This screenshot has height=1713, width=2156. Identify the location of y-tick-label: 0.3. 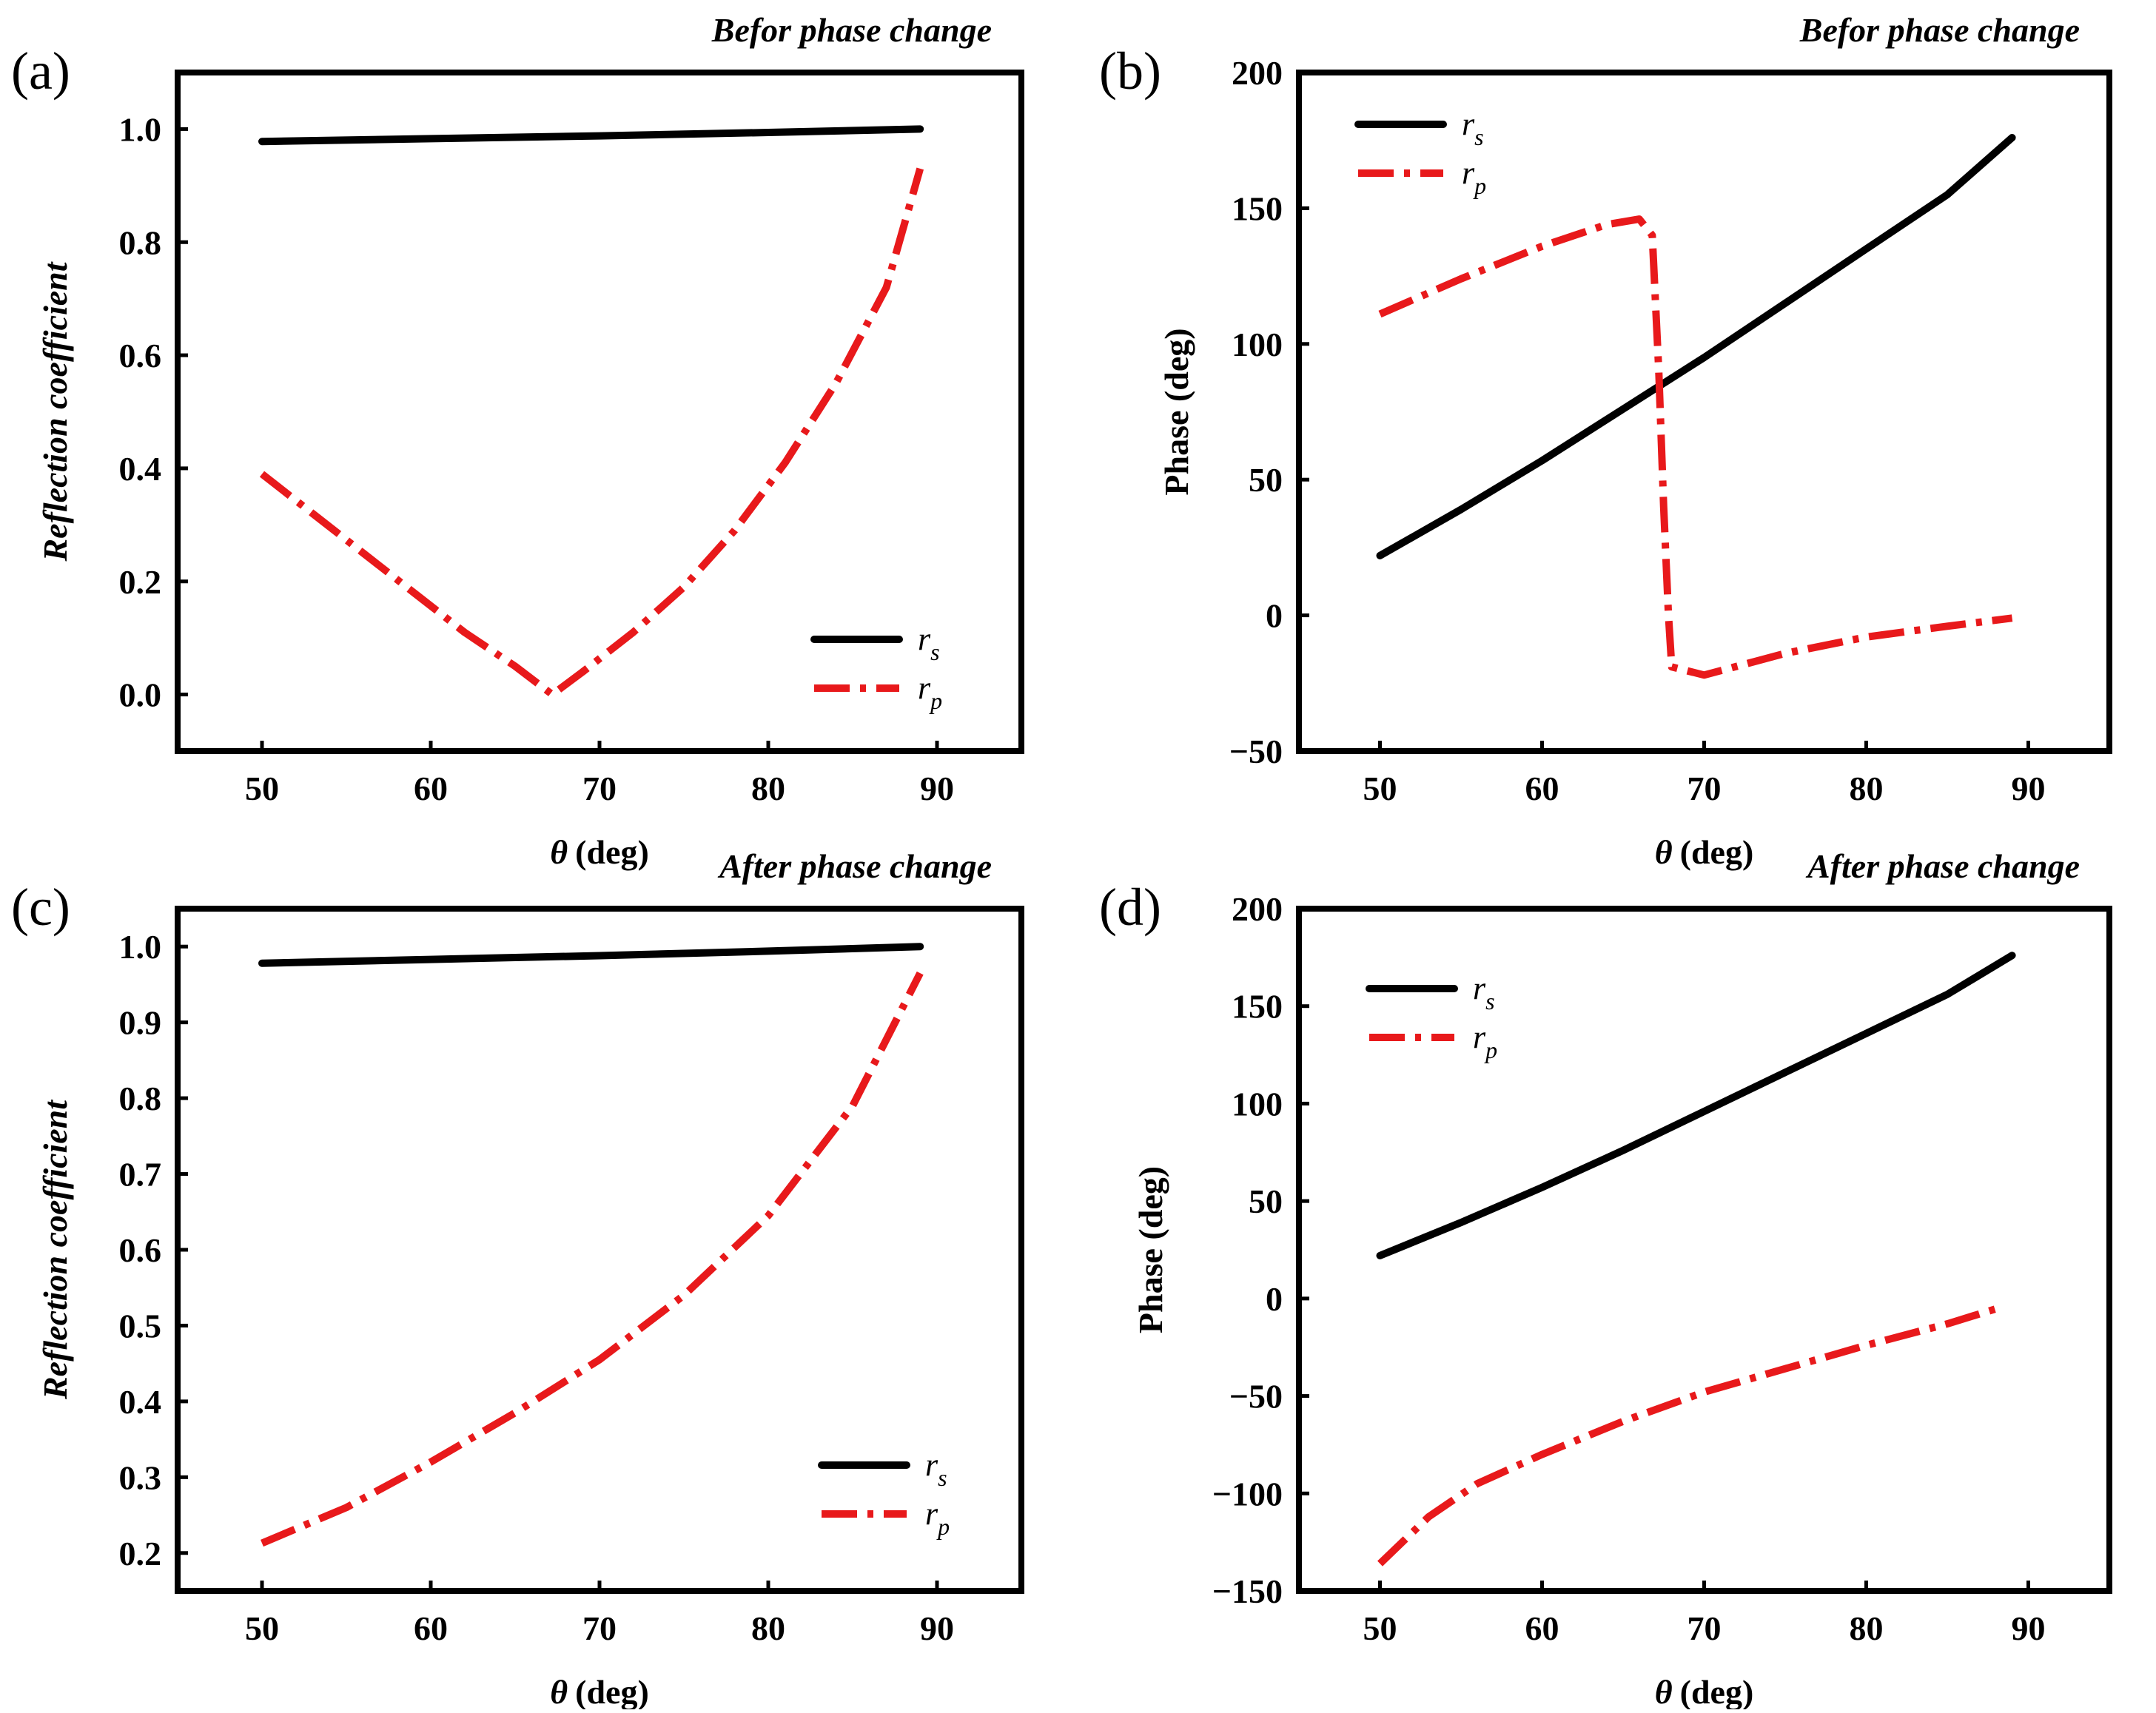
(140, 1477).